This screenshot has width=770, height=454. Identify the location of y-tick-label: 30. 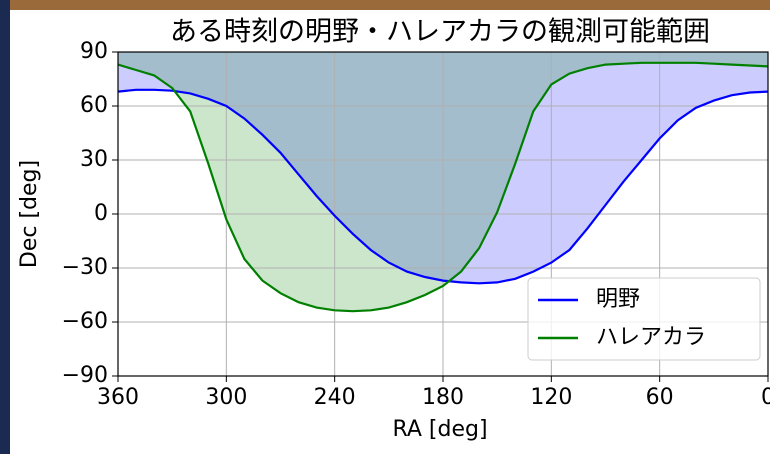
(94, 159).